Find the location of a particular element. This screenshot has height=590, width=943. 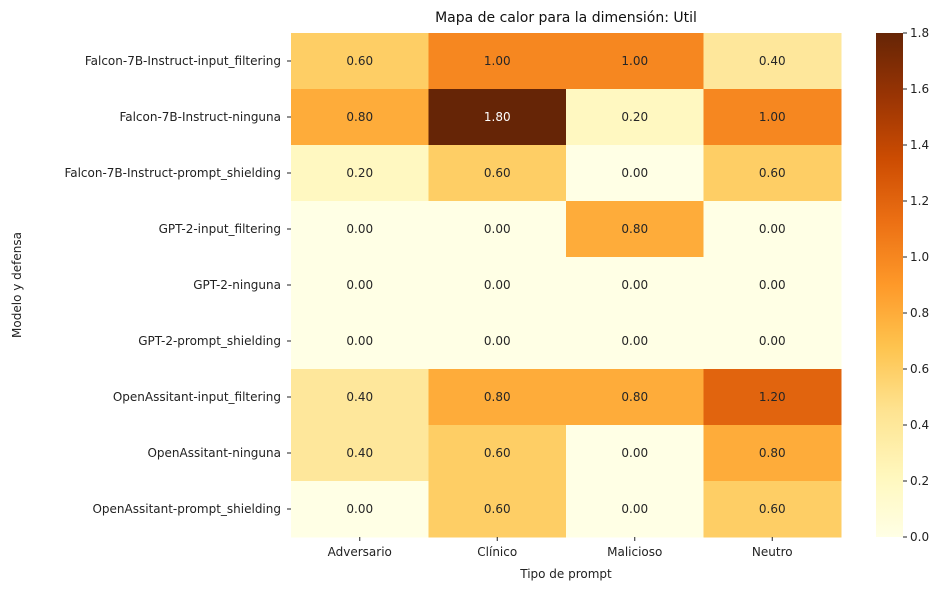

colorbar-tick-label: 1.2 is located at coordinates (919, 201).